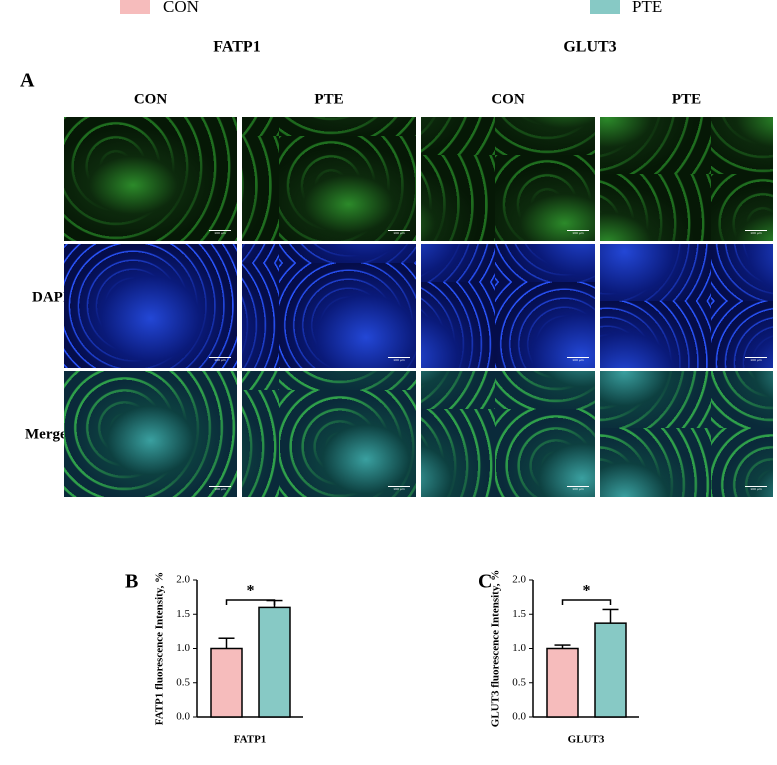  I want to click on legend-label: CON, so click(181, 8).